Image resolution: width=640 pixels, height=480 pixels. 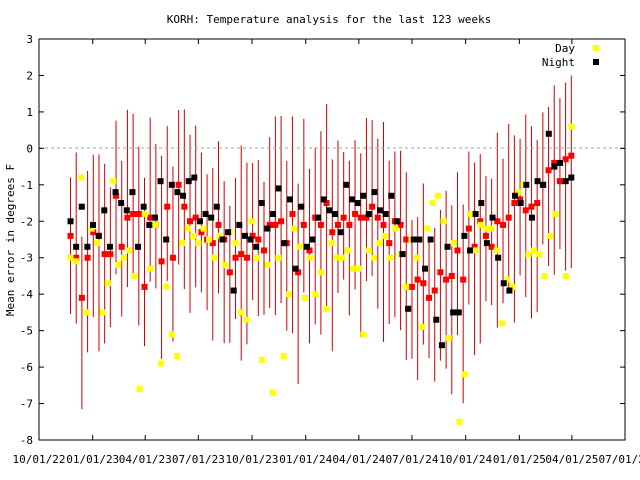 I want to click on legend-label-night: Night, so click(x=558, y=62).